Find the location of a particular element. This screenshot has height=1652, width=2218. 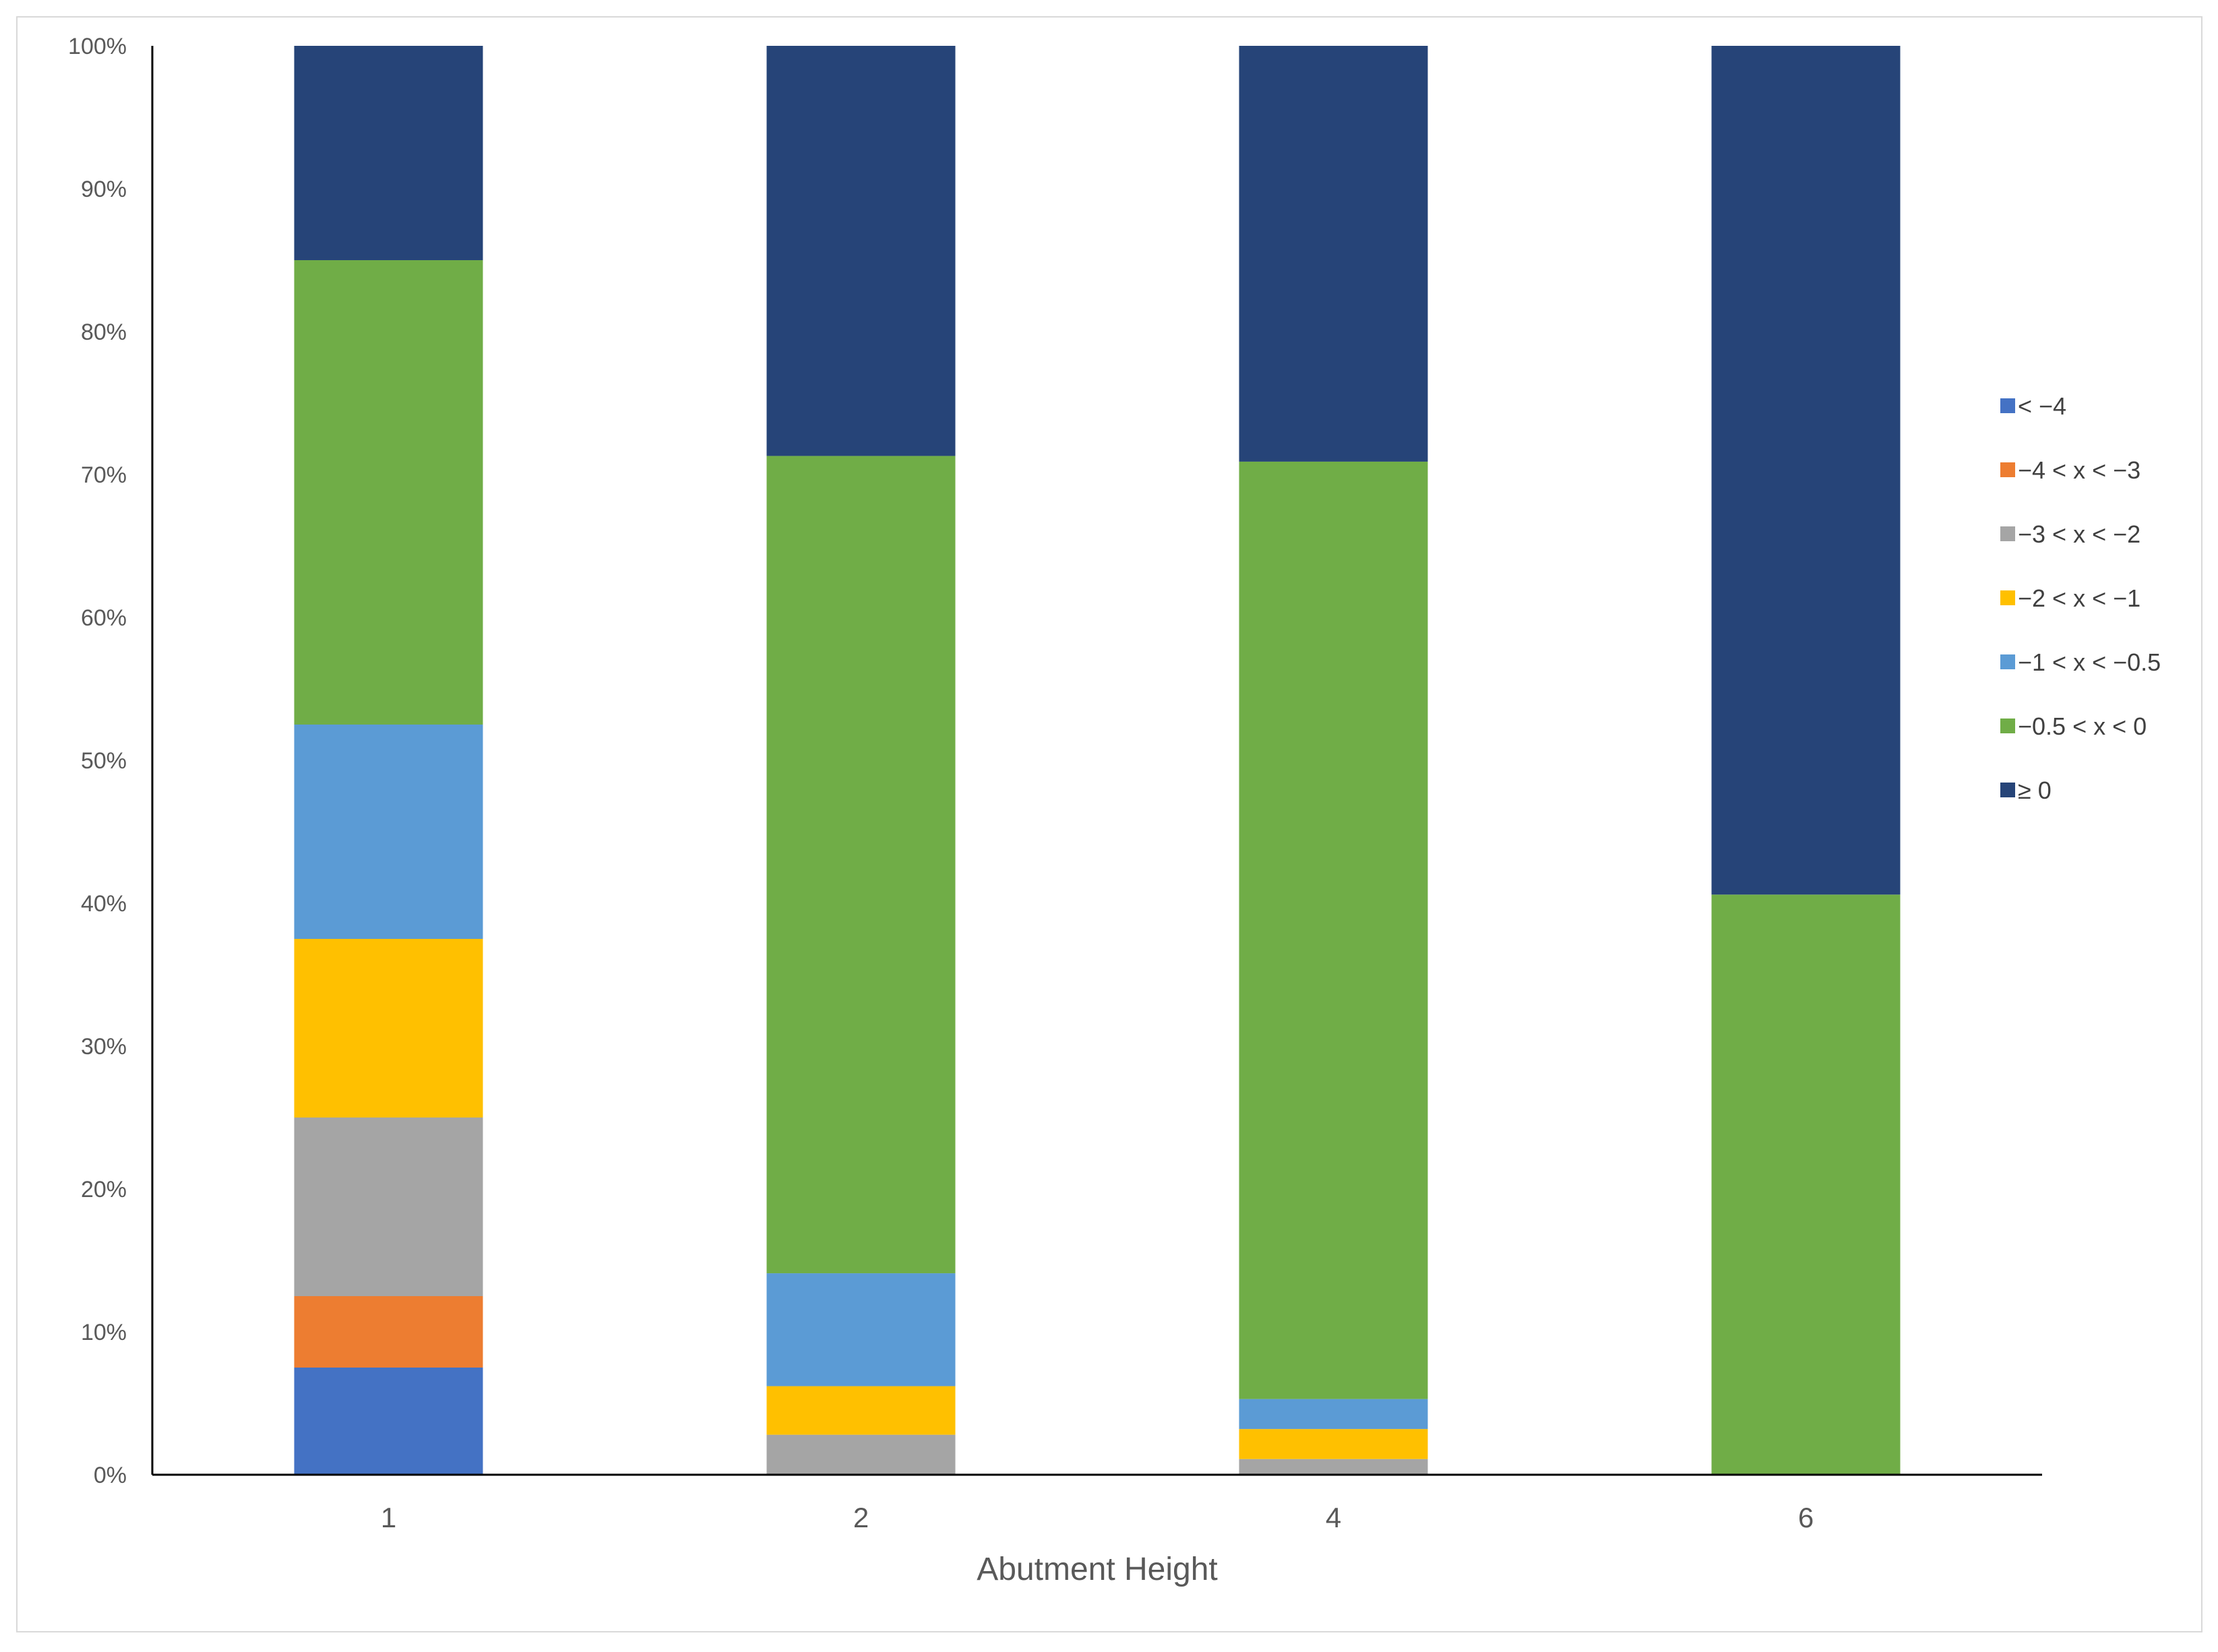

legend-label: < −4 is located at coordinates (2042, 406).